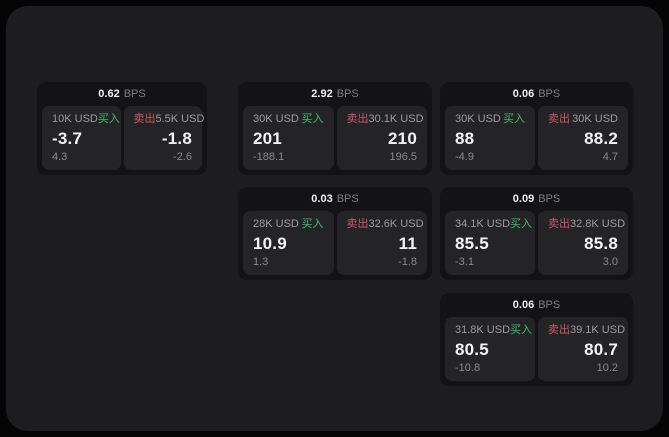  I want to click on sell-tile: 卖出 30K USD 88.2 4.7, so click(583, 138).